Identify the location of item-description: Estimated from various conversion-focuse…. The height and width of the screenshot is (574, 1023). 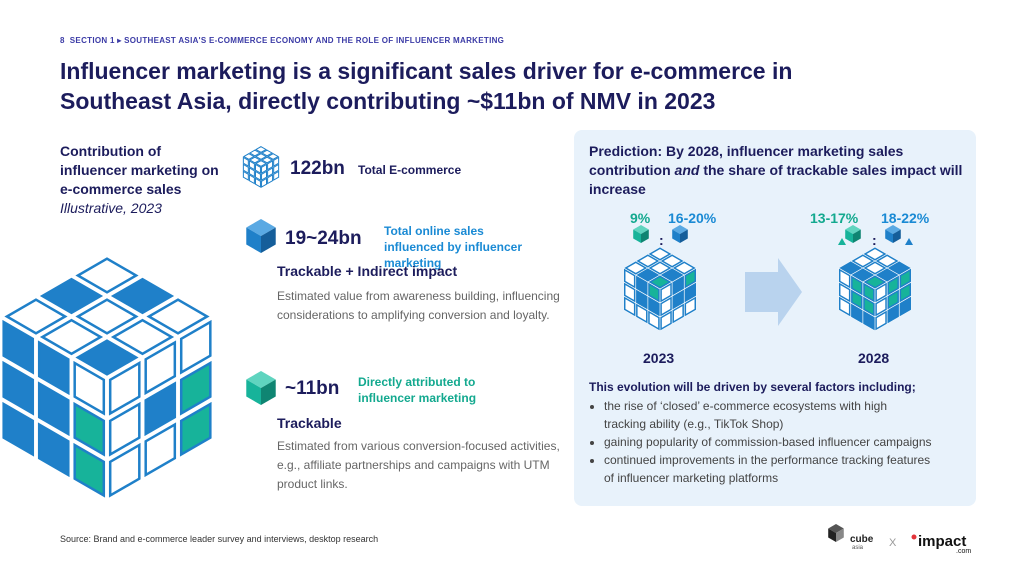
(418, 465).